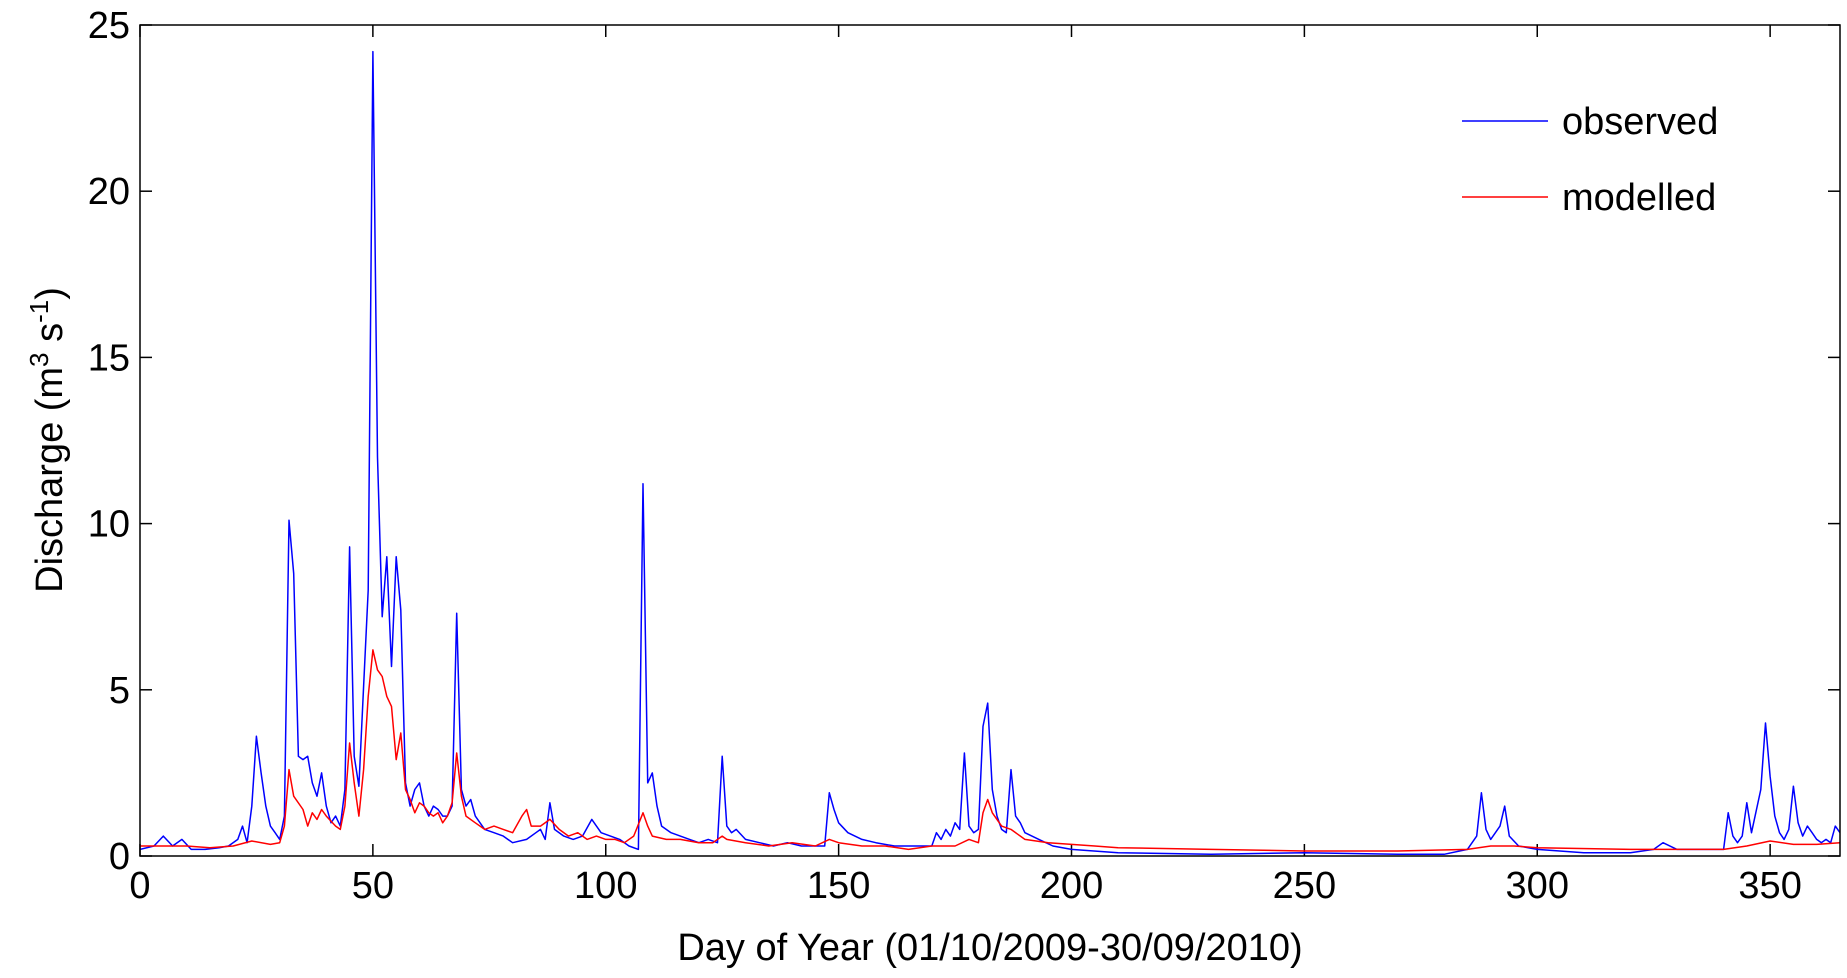  Describe the element at coordinates (373, 886) in the screenshot. I see `x-tick-label: 50` at that location.